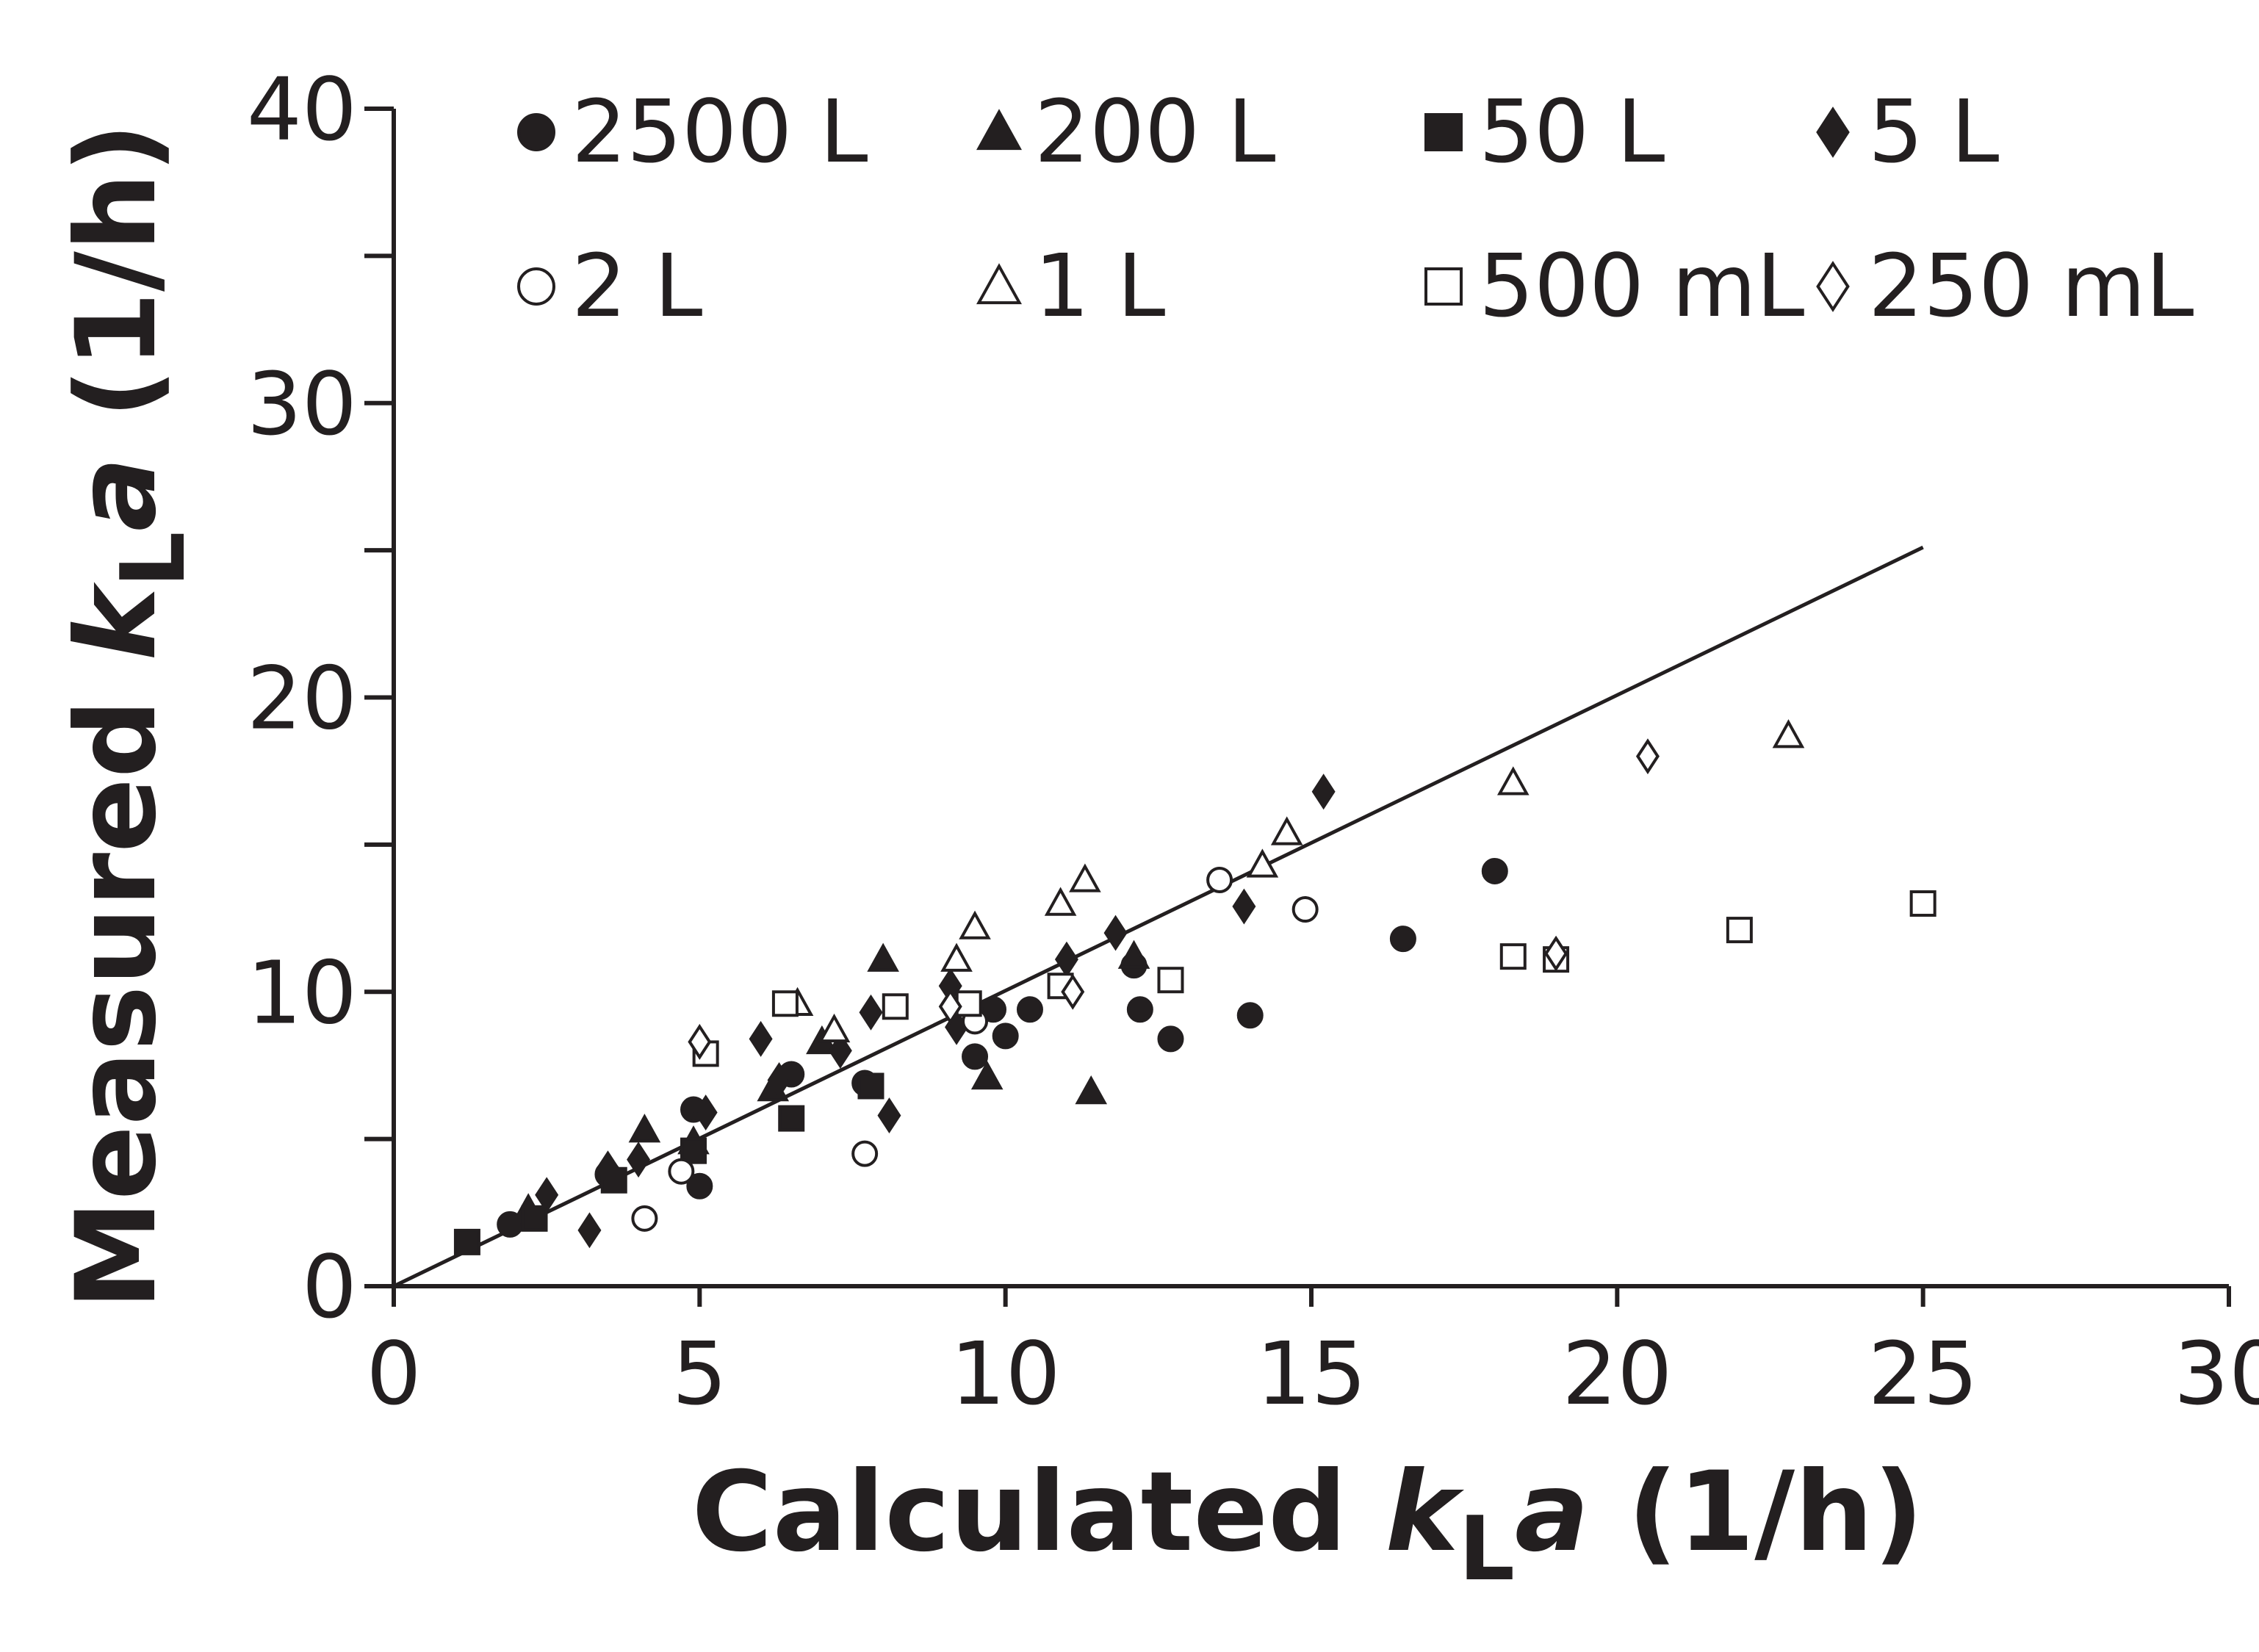 The height and width of the screenshot is (1652, 2259). Describe the element at coordinates (329, 1287) in the screenshot. I see `y-tick-label: 0` at that location.